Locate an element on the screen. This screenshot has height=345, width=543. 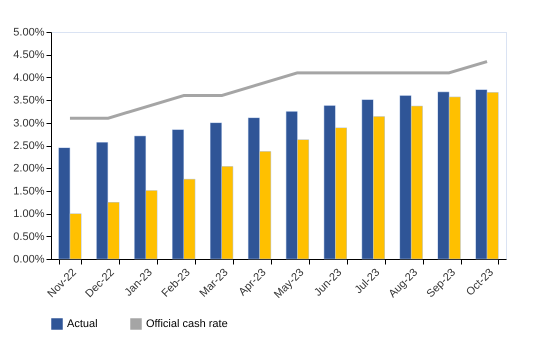
y-tick-label: 4.50% is located at coordinates (29, 55).